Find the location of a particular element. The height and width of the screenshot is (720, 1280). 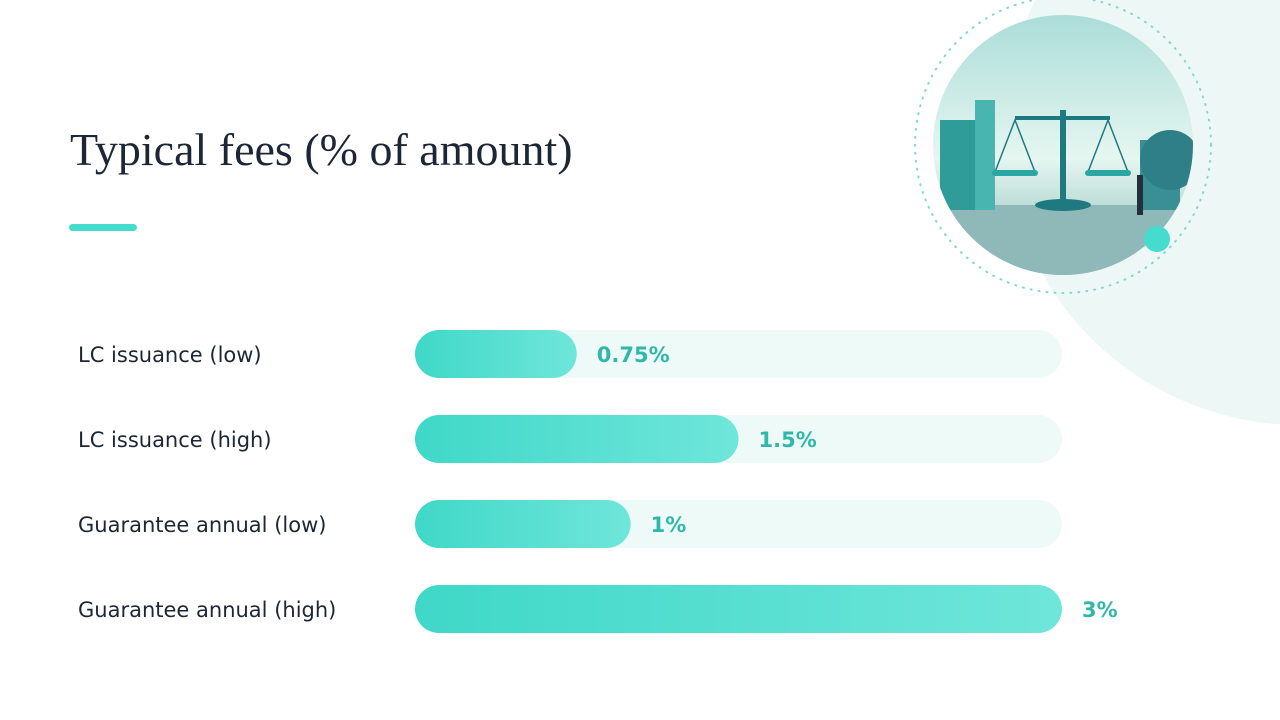

dotted-ring is located at coordinates (1063, 147).